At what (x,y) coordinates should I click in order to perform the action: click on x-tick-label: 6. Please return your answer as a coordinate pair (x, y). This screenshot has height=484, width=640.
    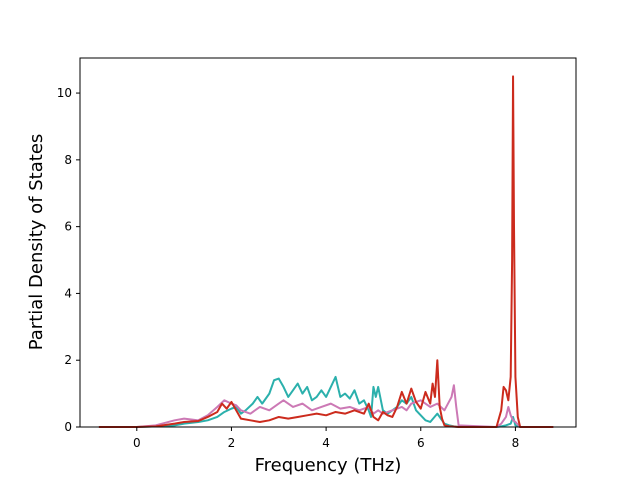
    Looking at the image, I should click on (421, 443).